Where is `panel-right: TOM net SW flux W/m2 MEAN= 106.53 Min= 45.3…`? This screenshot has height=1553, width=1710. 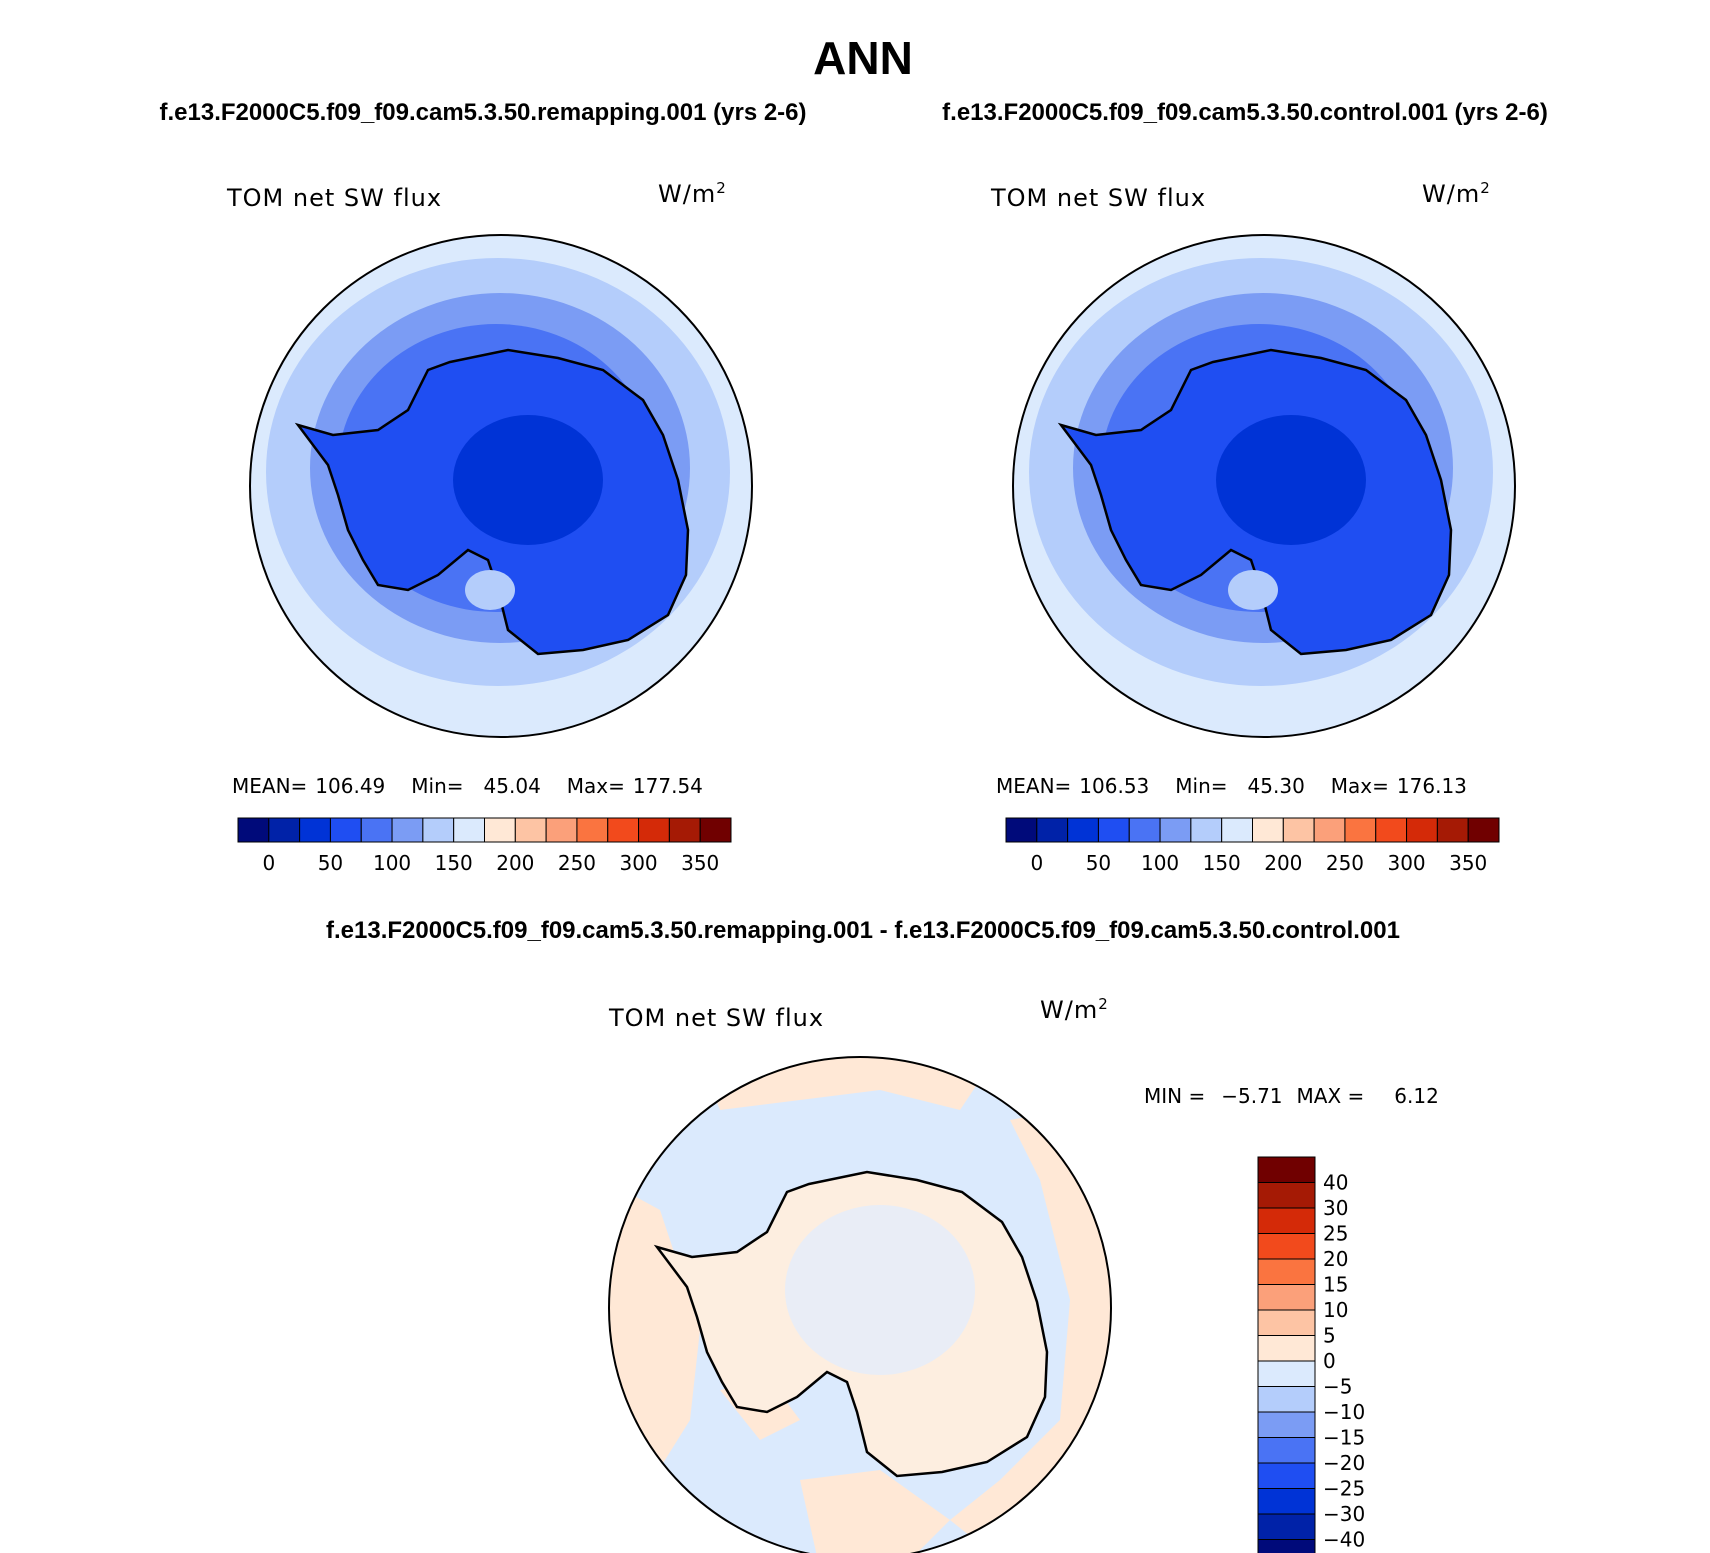 panel-right: TOM net SW flux W/m2 MEAN= 106.53 Min= 45.3… is located at coordinates (1253, 527).